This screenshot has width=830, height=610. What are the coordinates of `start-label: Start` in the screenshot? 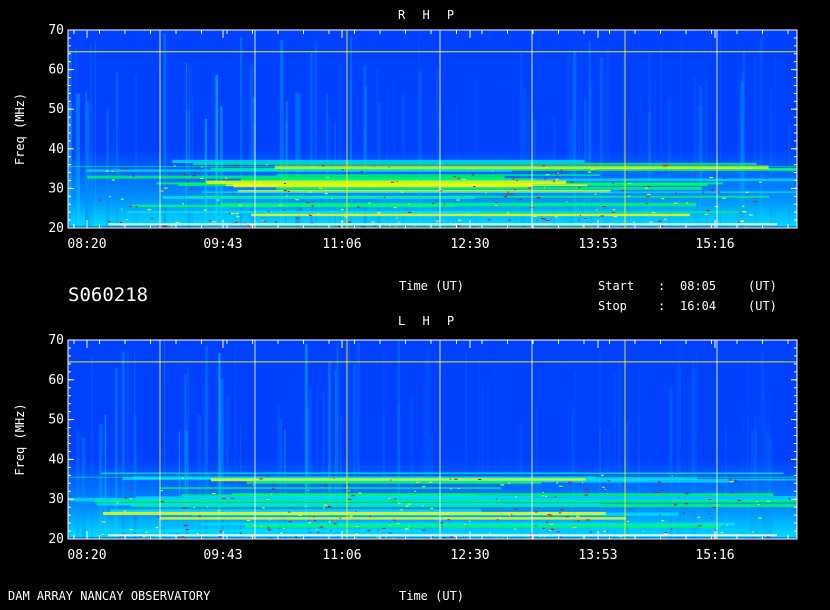 It's located at (616, 286).